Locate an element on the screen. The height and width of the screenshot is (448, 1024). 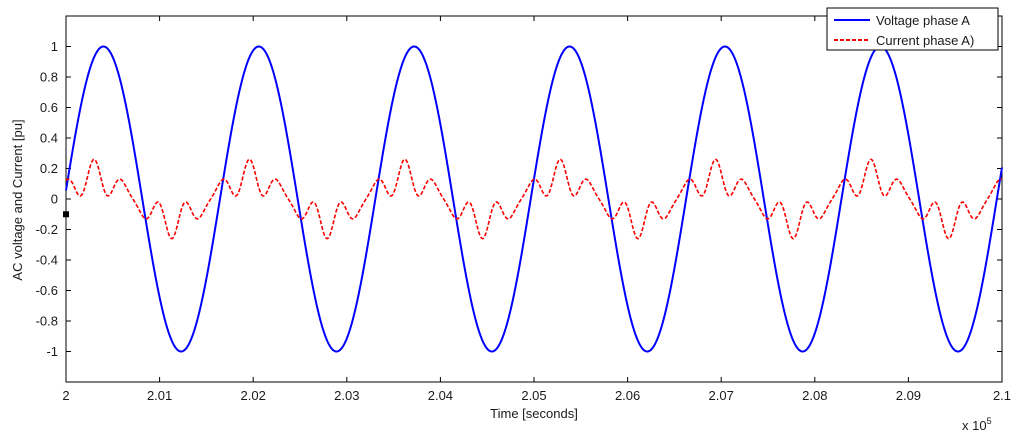
y-tick-label: -0.2 is located at coordinates (47, 229).